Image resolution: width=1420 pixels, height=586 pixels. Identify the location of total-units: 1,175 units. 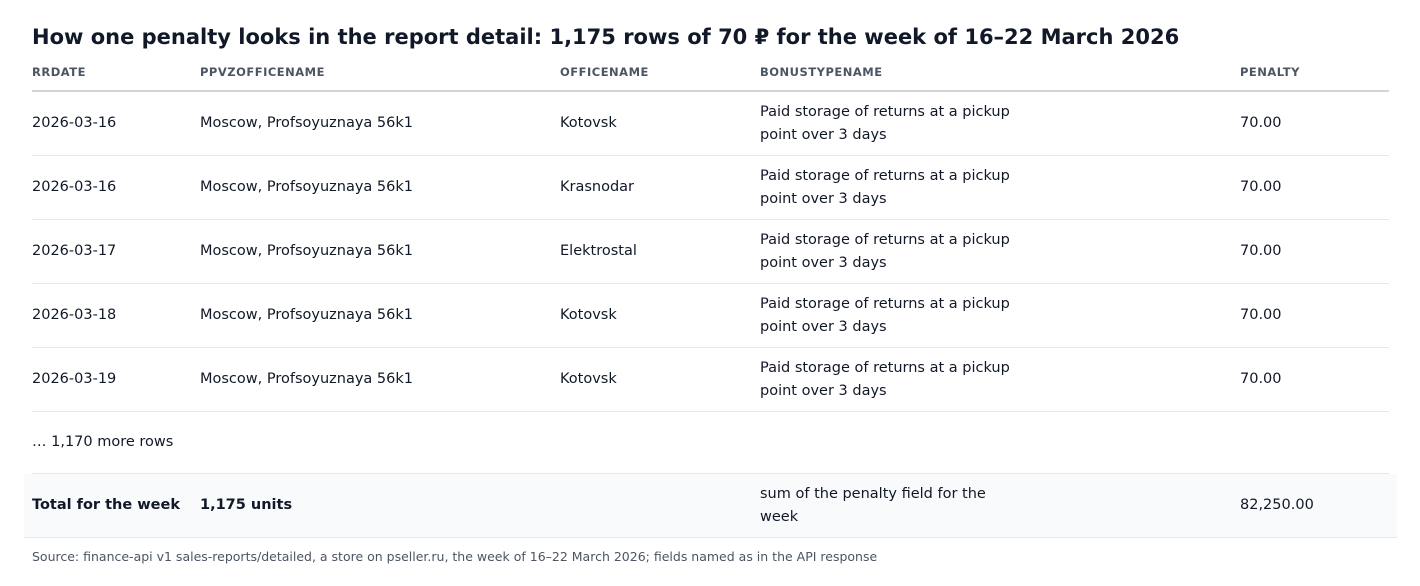
(246, 505).